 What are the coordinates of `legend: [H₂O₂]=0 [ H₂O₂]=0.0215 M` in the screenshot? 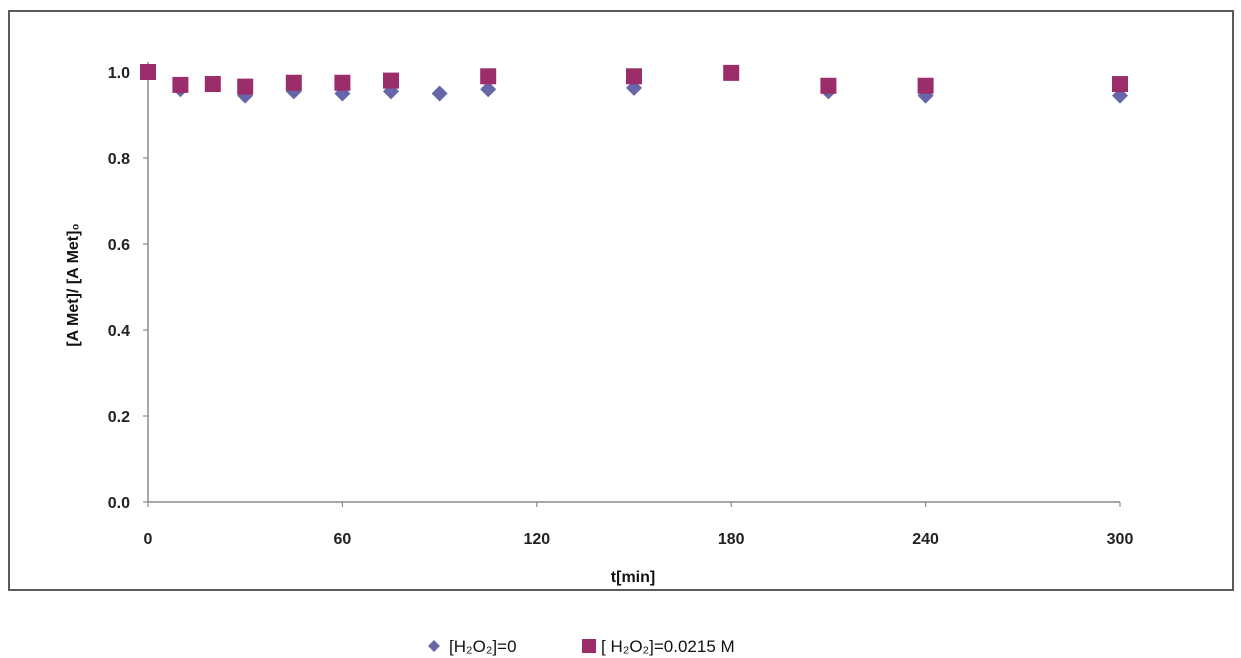 It's located at (581, 646).